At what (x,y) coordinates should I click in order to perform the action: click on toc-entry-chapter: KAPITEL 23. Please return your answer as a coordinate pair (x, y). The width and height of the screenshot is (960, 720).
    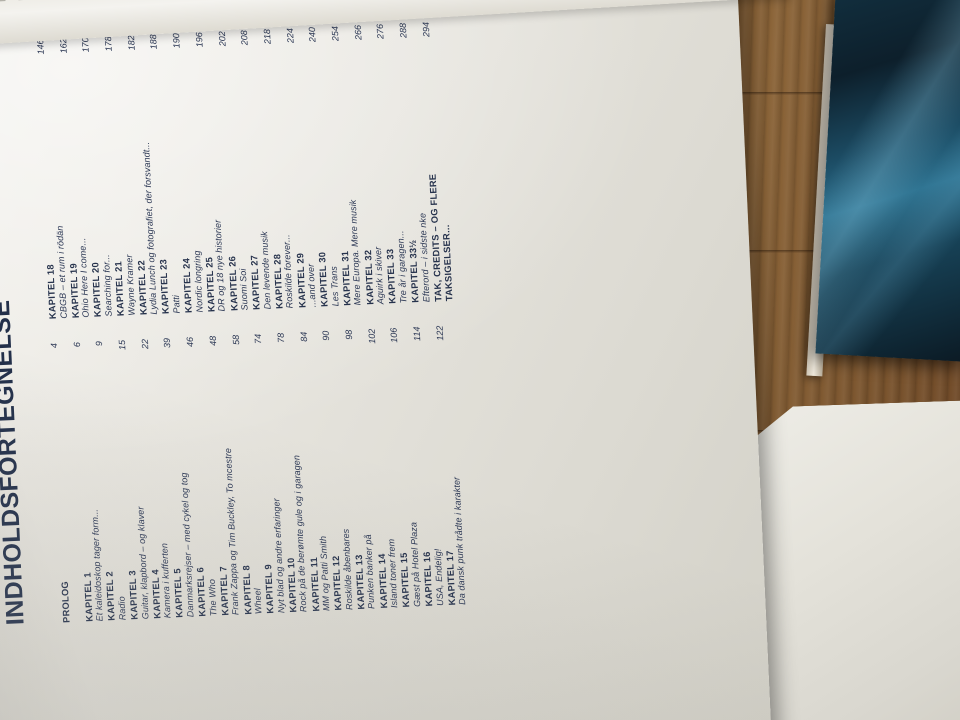
    Looking at the image, I should click on (165, 286).